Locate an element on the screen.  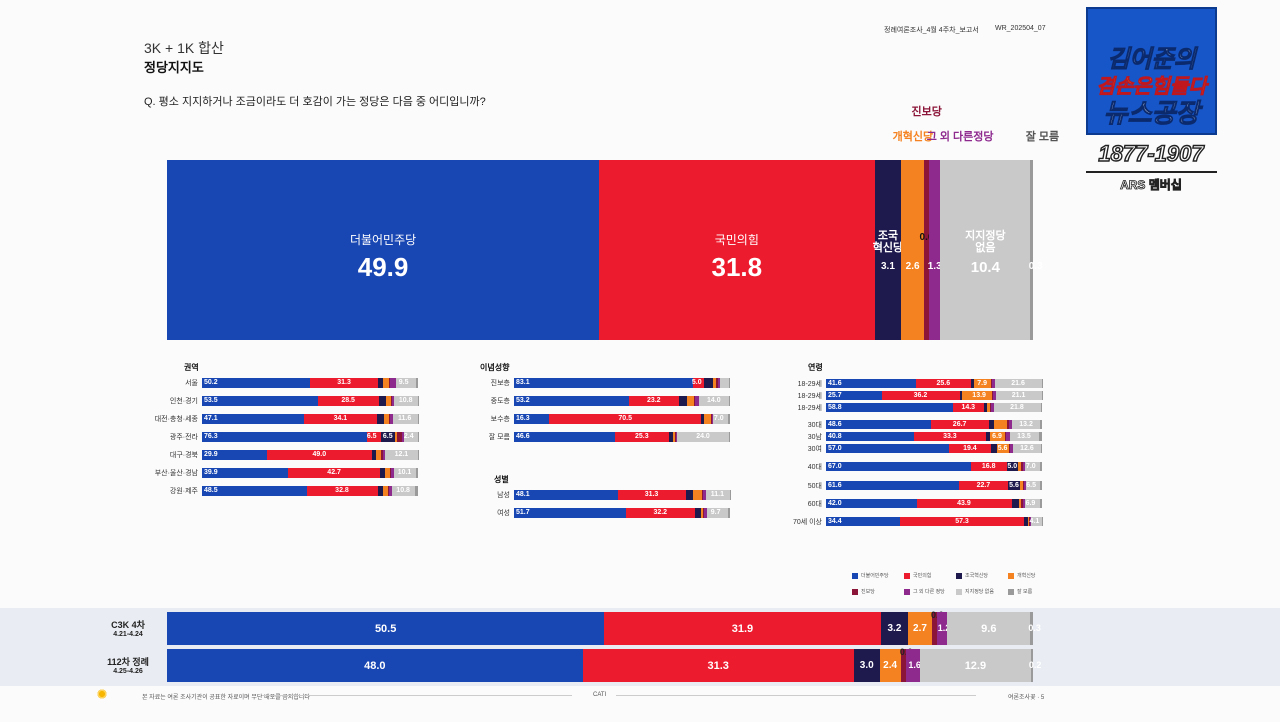
row-value-label: 39.9 is located at coordinates (211, 472).